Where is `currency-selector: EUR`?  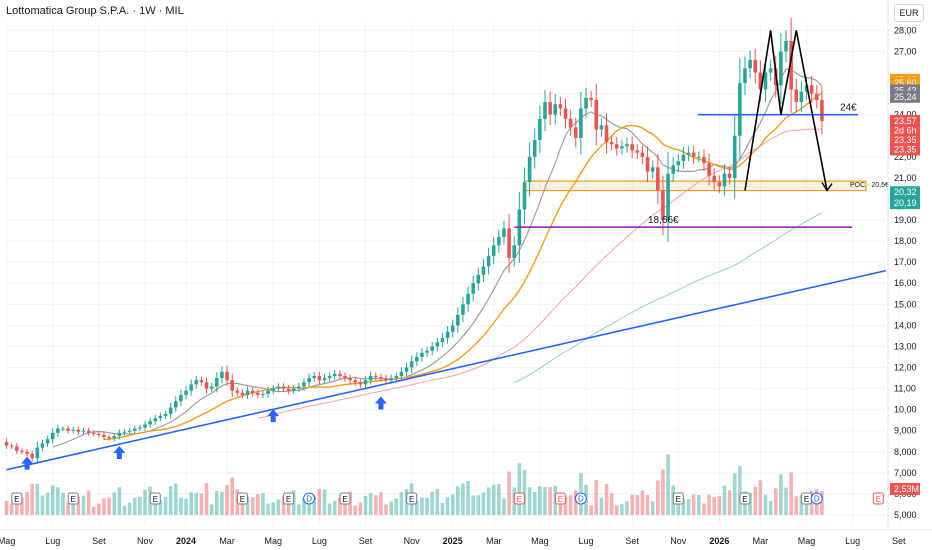
currency-selector: EUR is located at coordinates (909, 13).